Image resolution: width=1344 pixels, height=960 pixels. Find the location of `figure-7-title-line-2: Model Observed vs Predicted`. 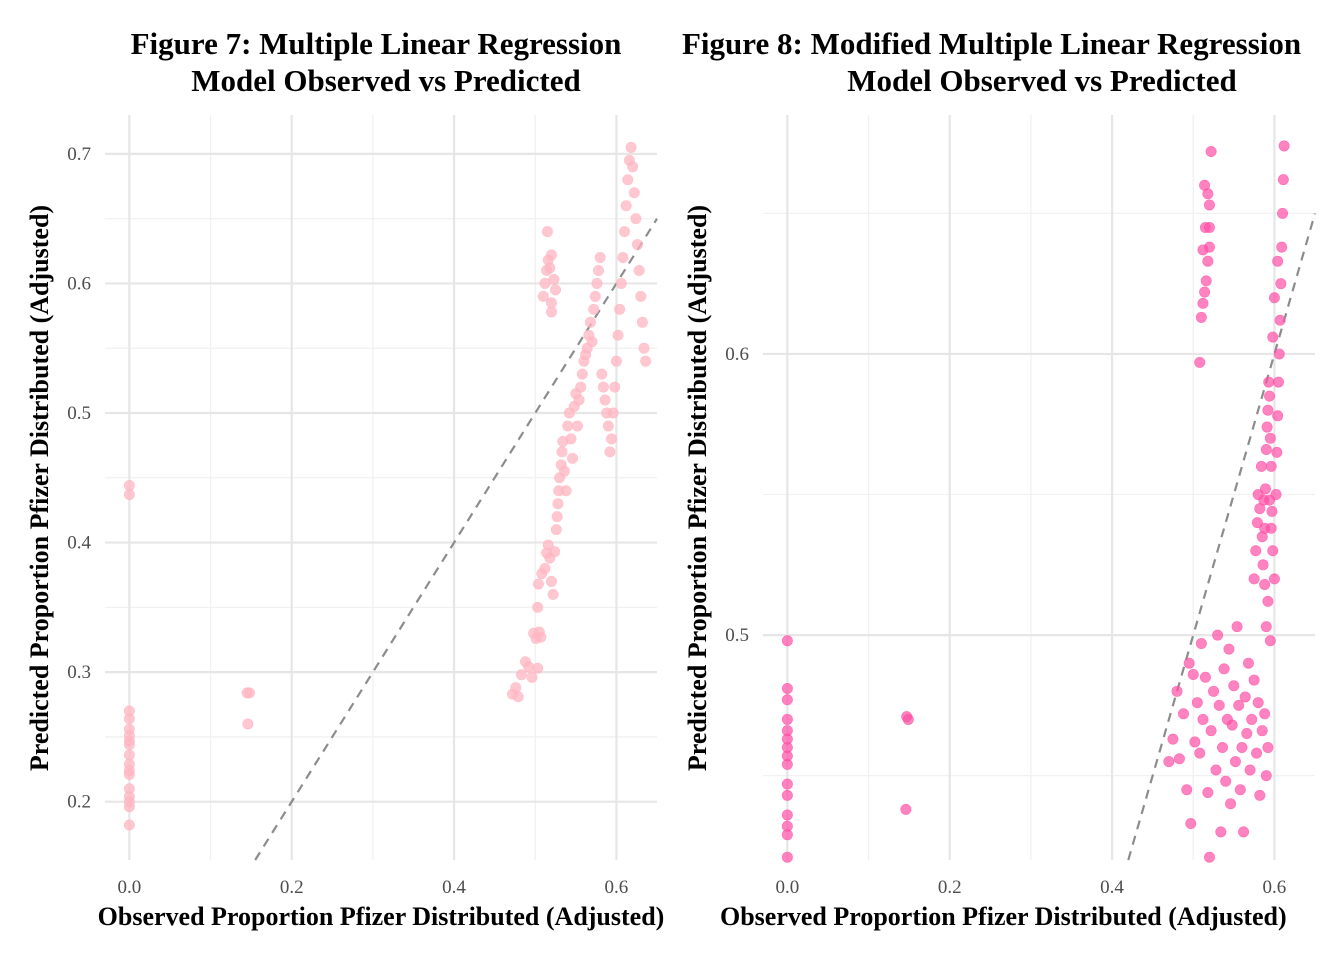

figure-7-title-line-2: Model Observed vs Predicted is located at coordinates (385, 80).